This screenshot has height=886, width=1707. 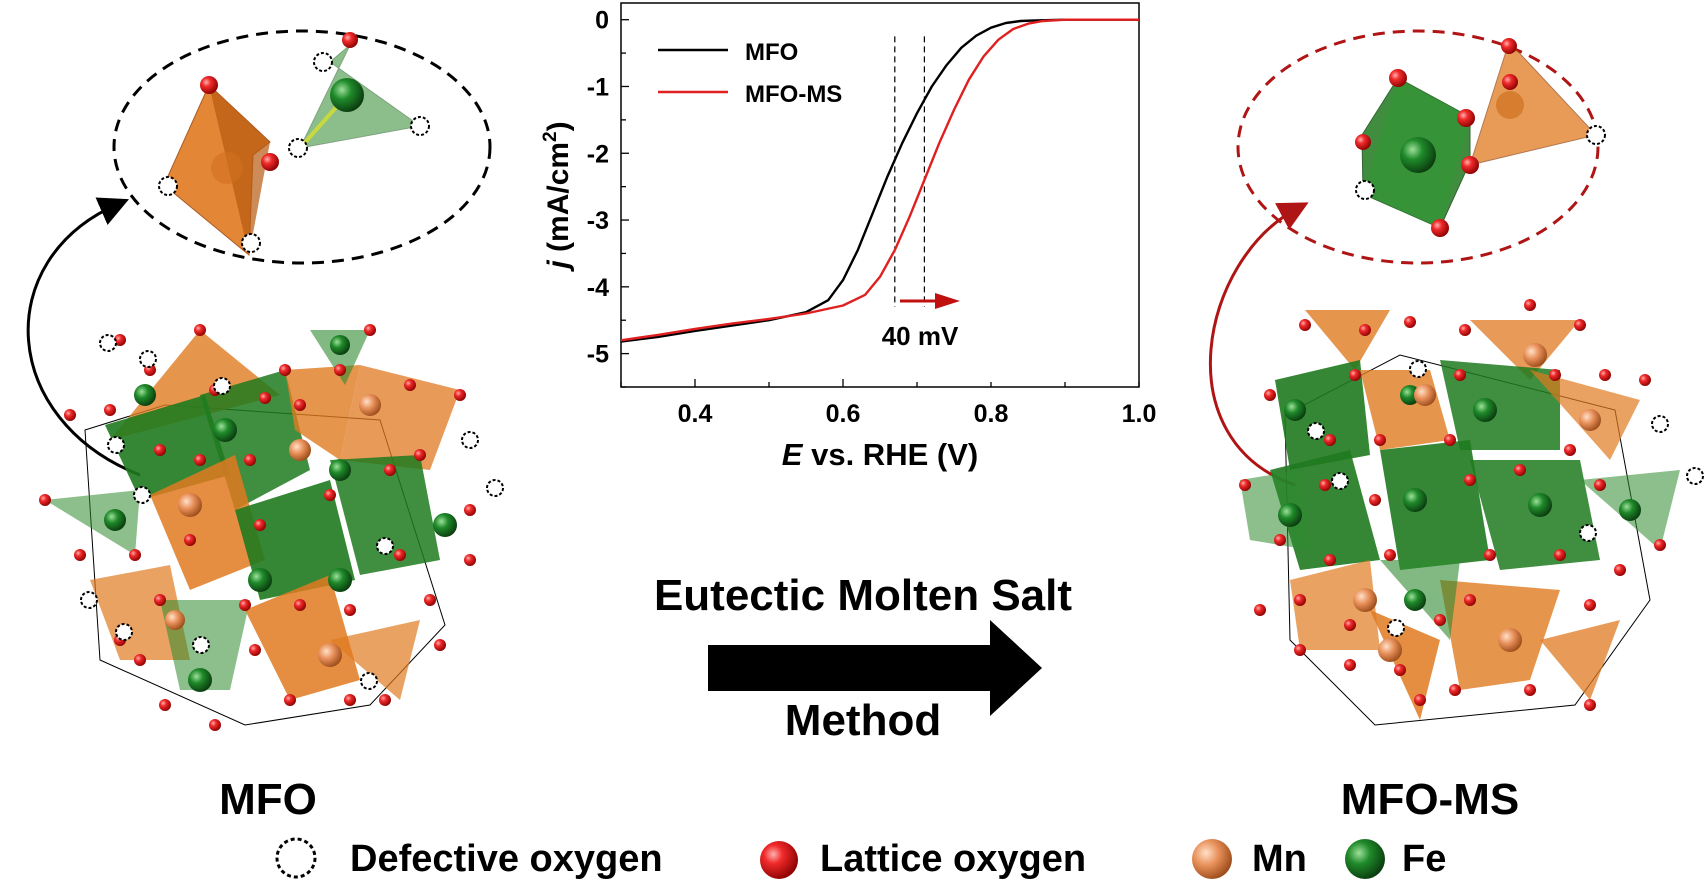 I want to click on axis-ticks, so click(x=880, y=203).